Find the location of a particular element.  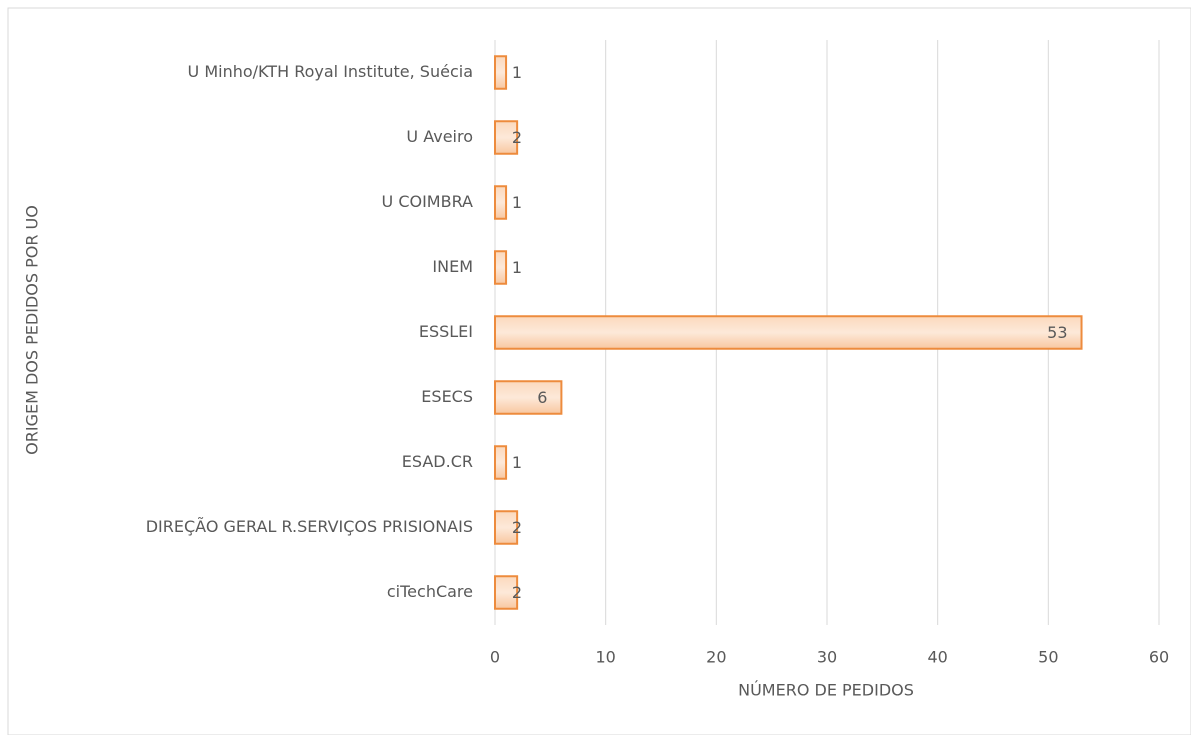

x-tick-label: 60 is located at coordinates (1159, 657).